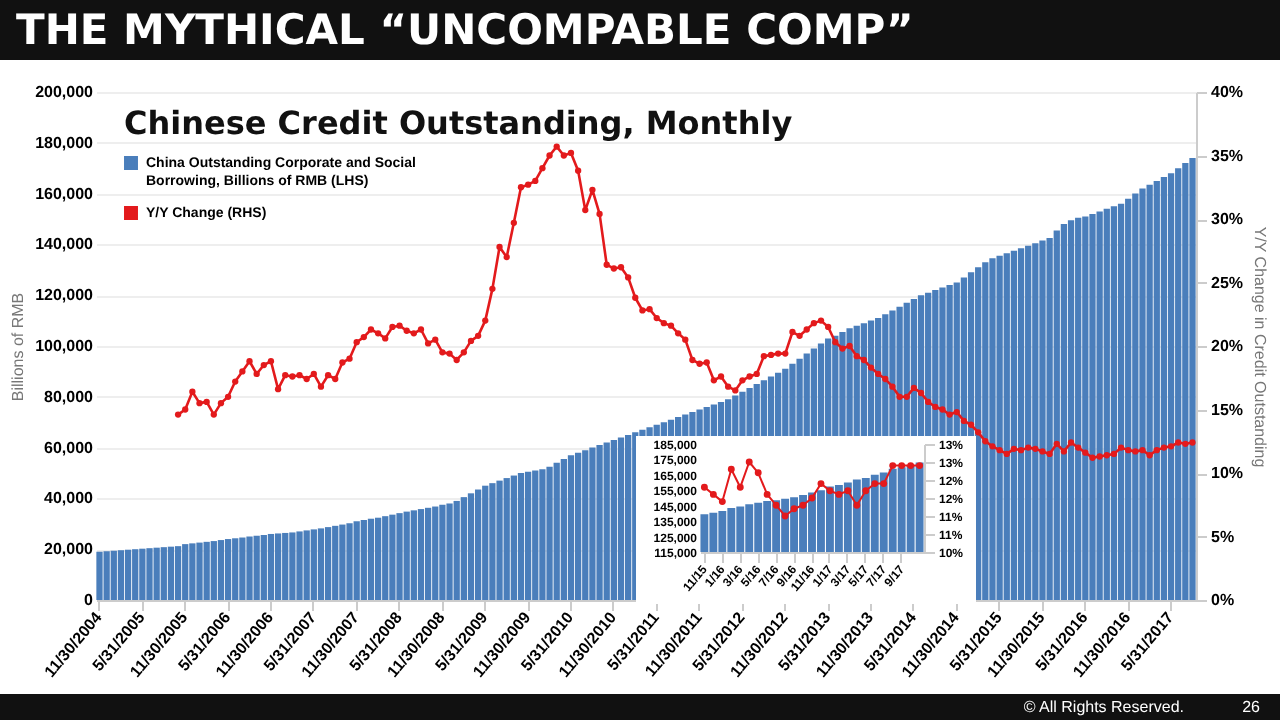 This screenshot has height=720, width=1280. I want to click on y-tick-label: 0, so click(89, 600).